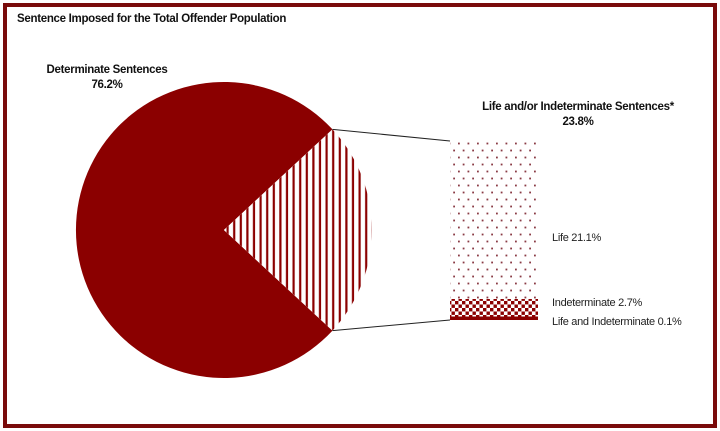  What do you see at coordinates (494, 318) in the screenshot?
I see `bar-segment-life-and-indeterminate` at bounding box center [494, 318].